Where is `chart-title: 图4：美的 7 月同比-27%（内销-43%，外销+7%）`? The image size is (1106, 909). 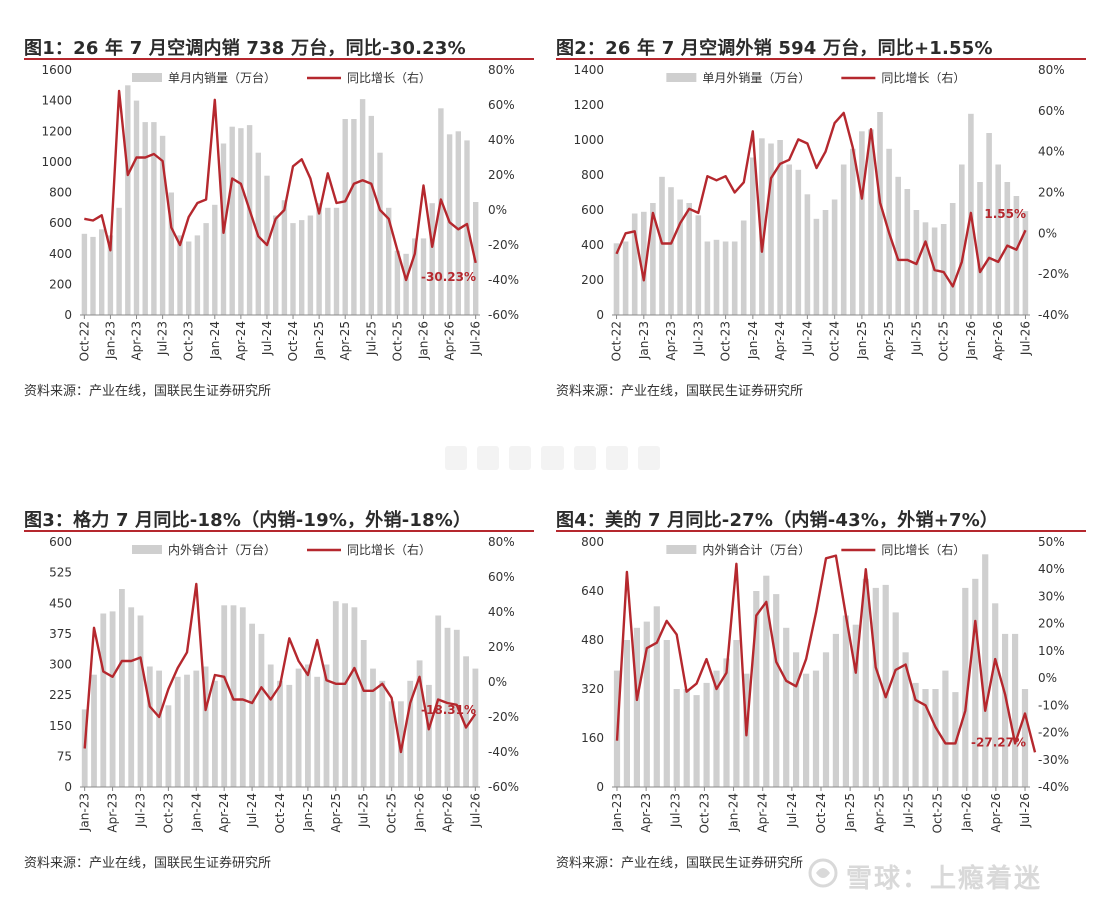 chart-title: 图4：美的 7 月同比-27%（内销-43%，外销+7%） is located at coordinates (777, 520).